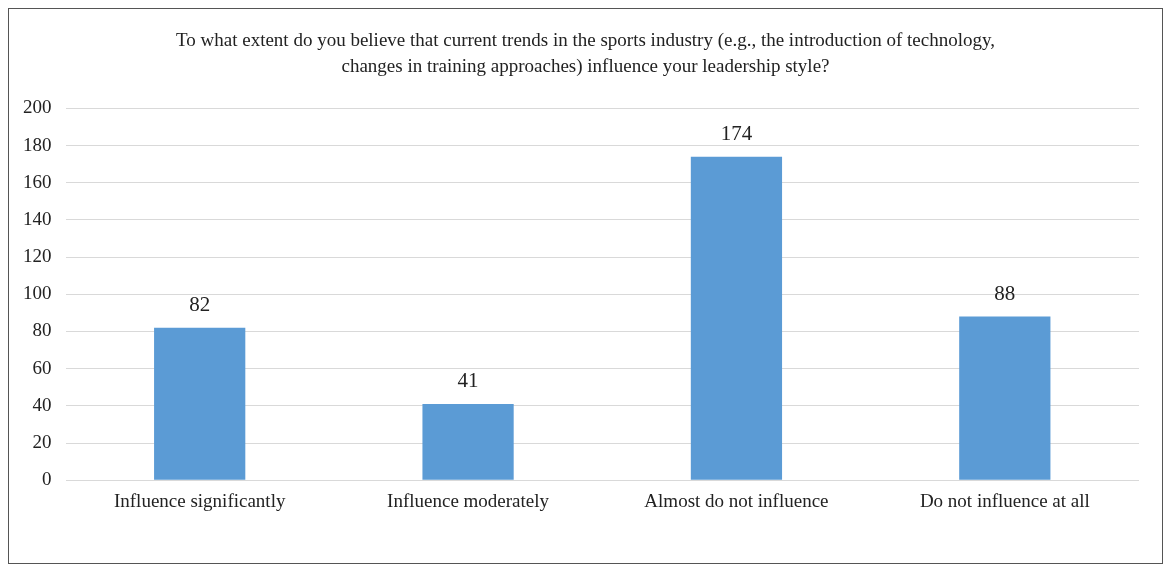 The height and width of the screenshot is (572, 1171). What do you see at coordinates (468, 380) in the screenshot?
I see `data-label: 41` at bounding box center [468, 380].